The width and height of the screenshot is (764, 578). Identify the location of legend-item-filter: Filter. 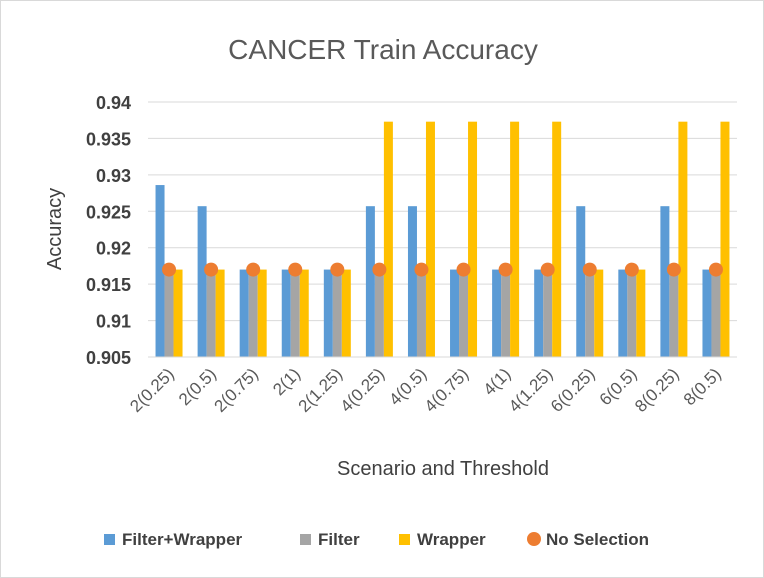
(330, 539).